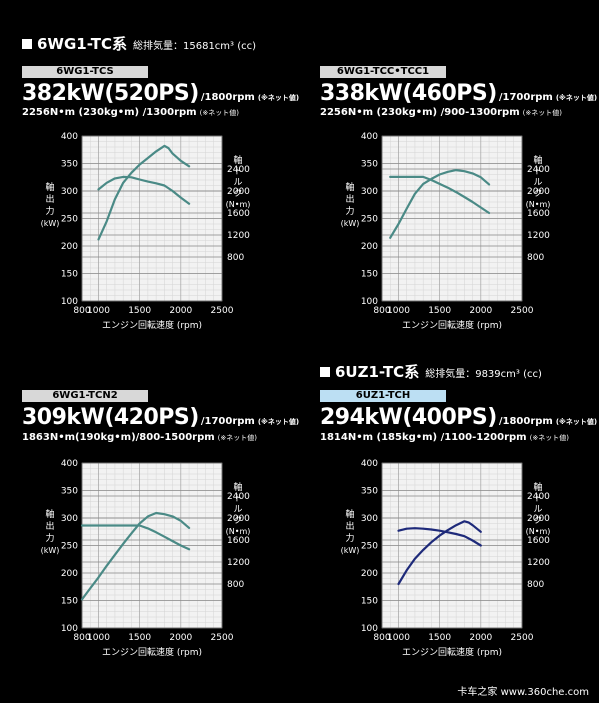 The image size is (599, 703). Describe the element at coordinates (49, 187) in the screenshot. I see `y-axis-label: 軸` at that location.